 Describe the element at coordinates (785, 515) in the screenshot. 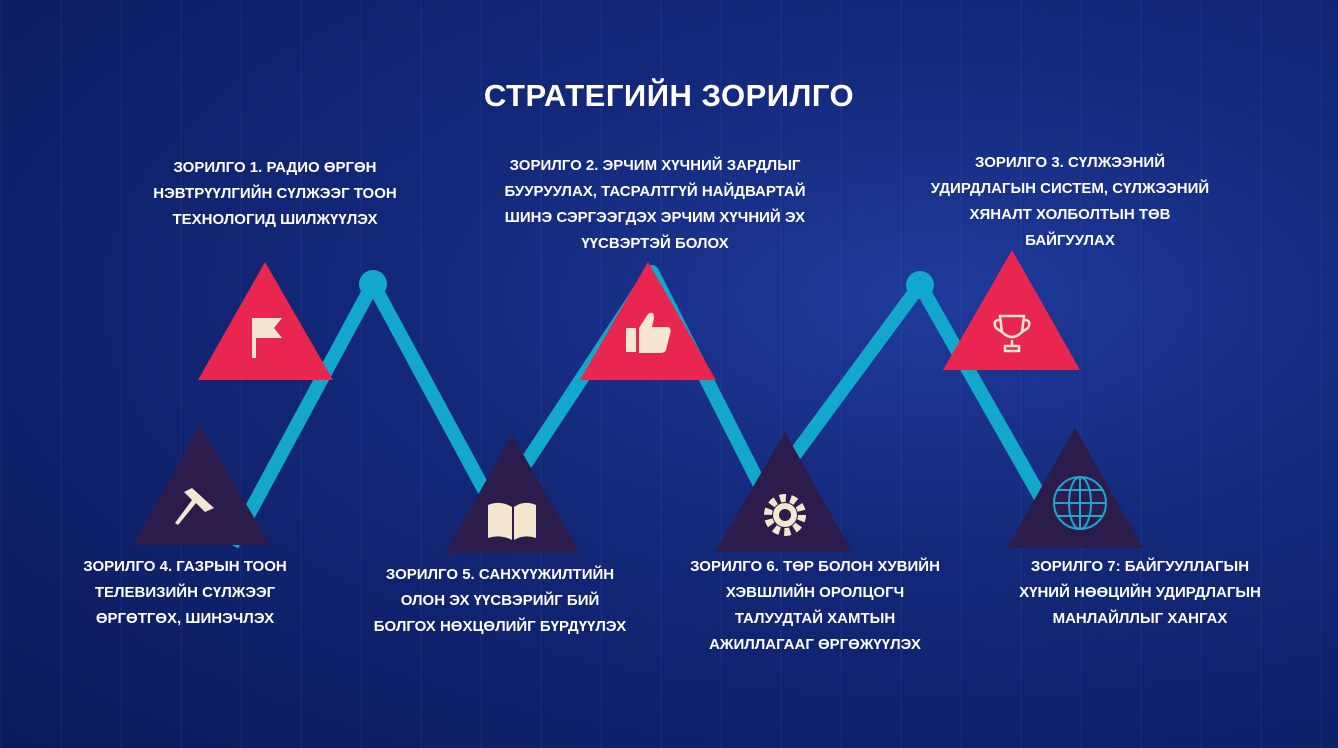

I see `gear-icon` at that location.